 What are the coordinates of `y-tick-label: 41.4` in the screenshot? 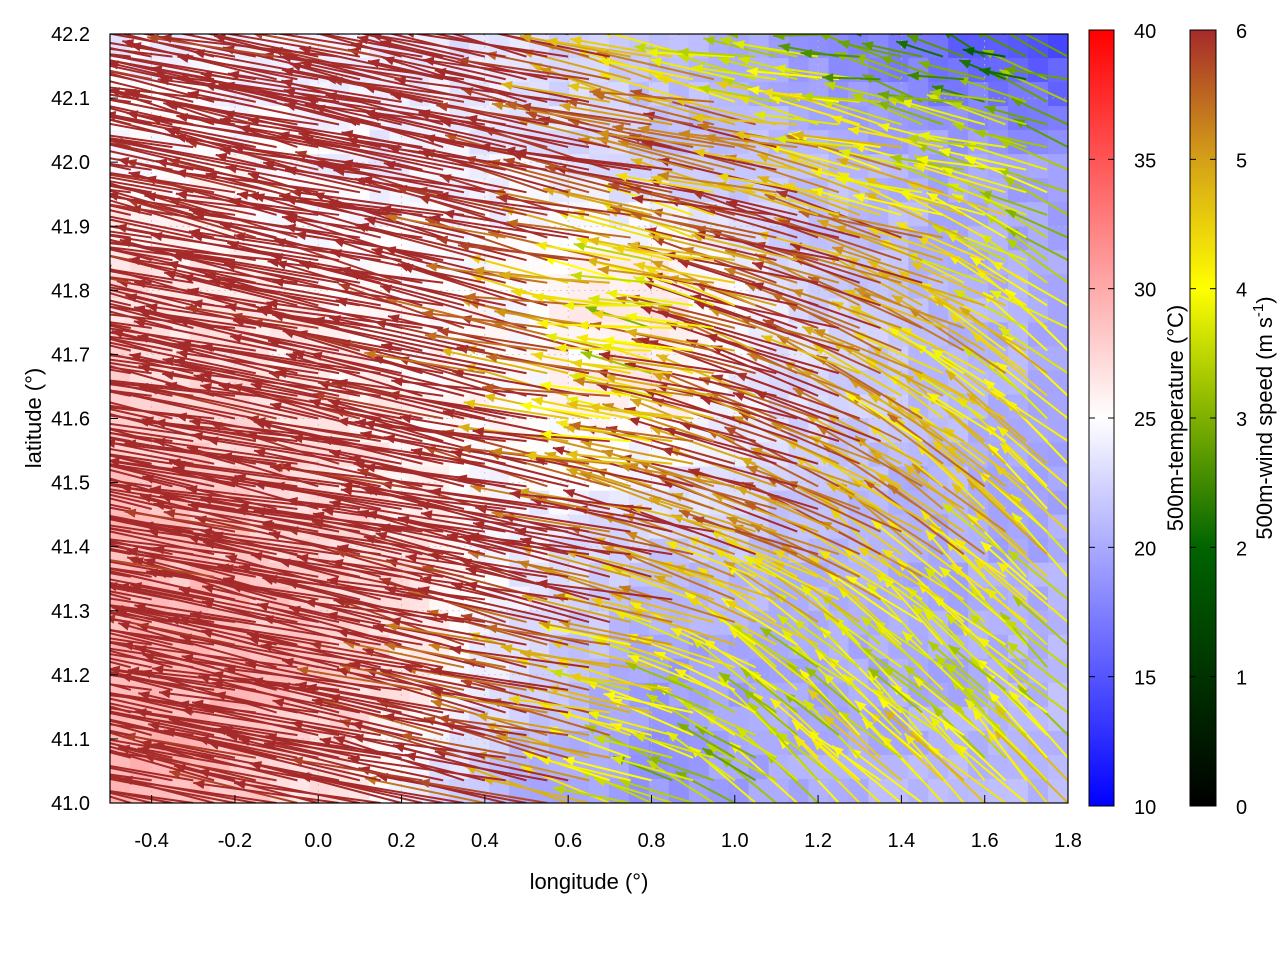 It's located at (70, 548).